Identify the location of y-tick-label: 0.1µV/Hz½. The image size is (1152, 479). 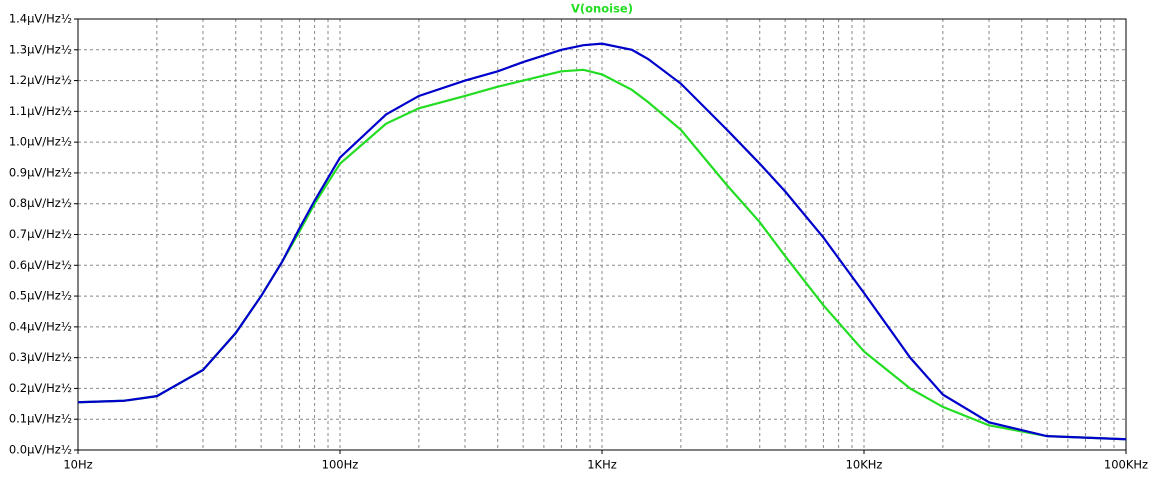
(40, 419).